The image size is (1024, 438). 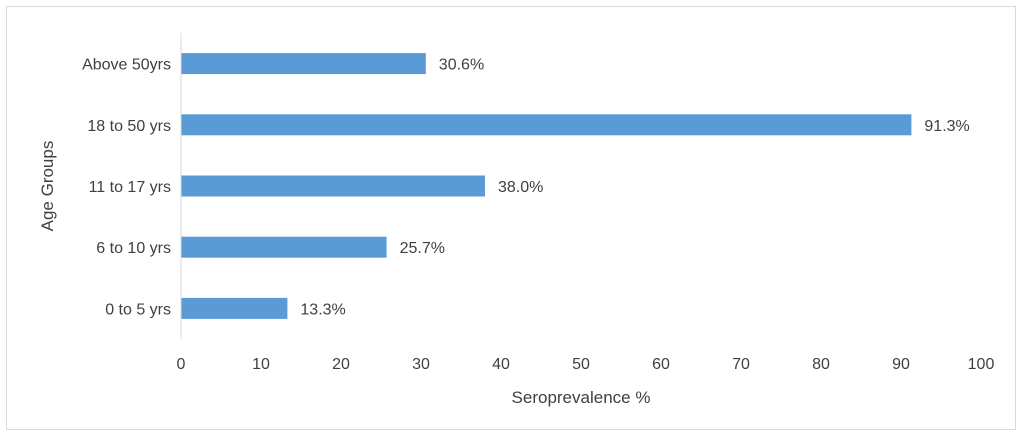 What do you see at coordinates (322, 309) in the screenshot?
I see `data-label-0: 13.3%` at bounding box center [322, 309].